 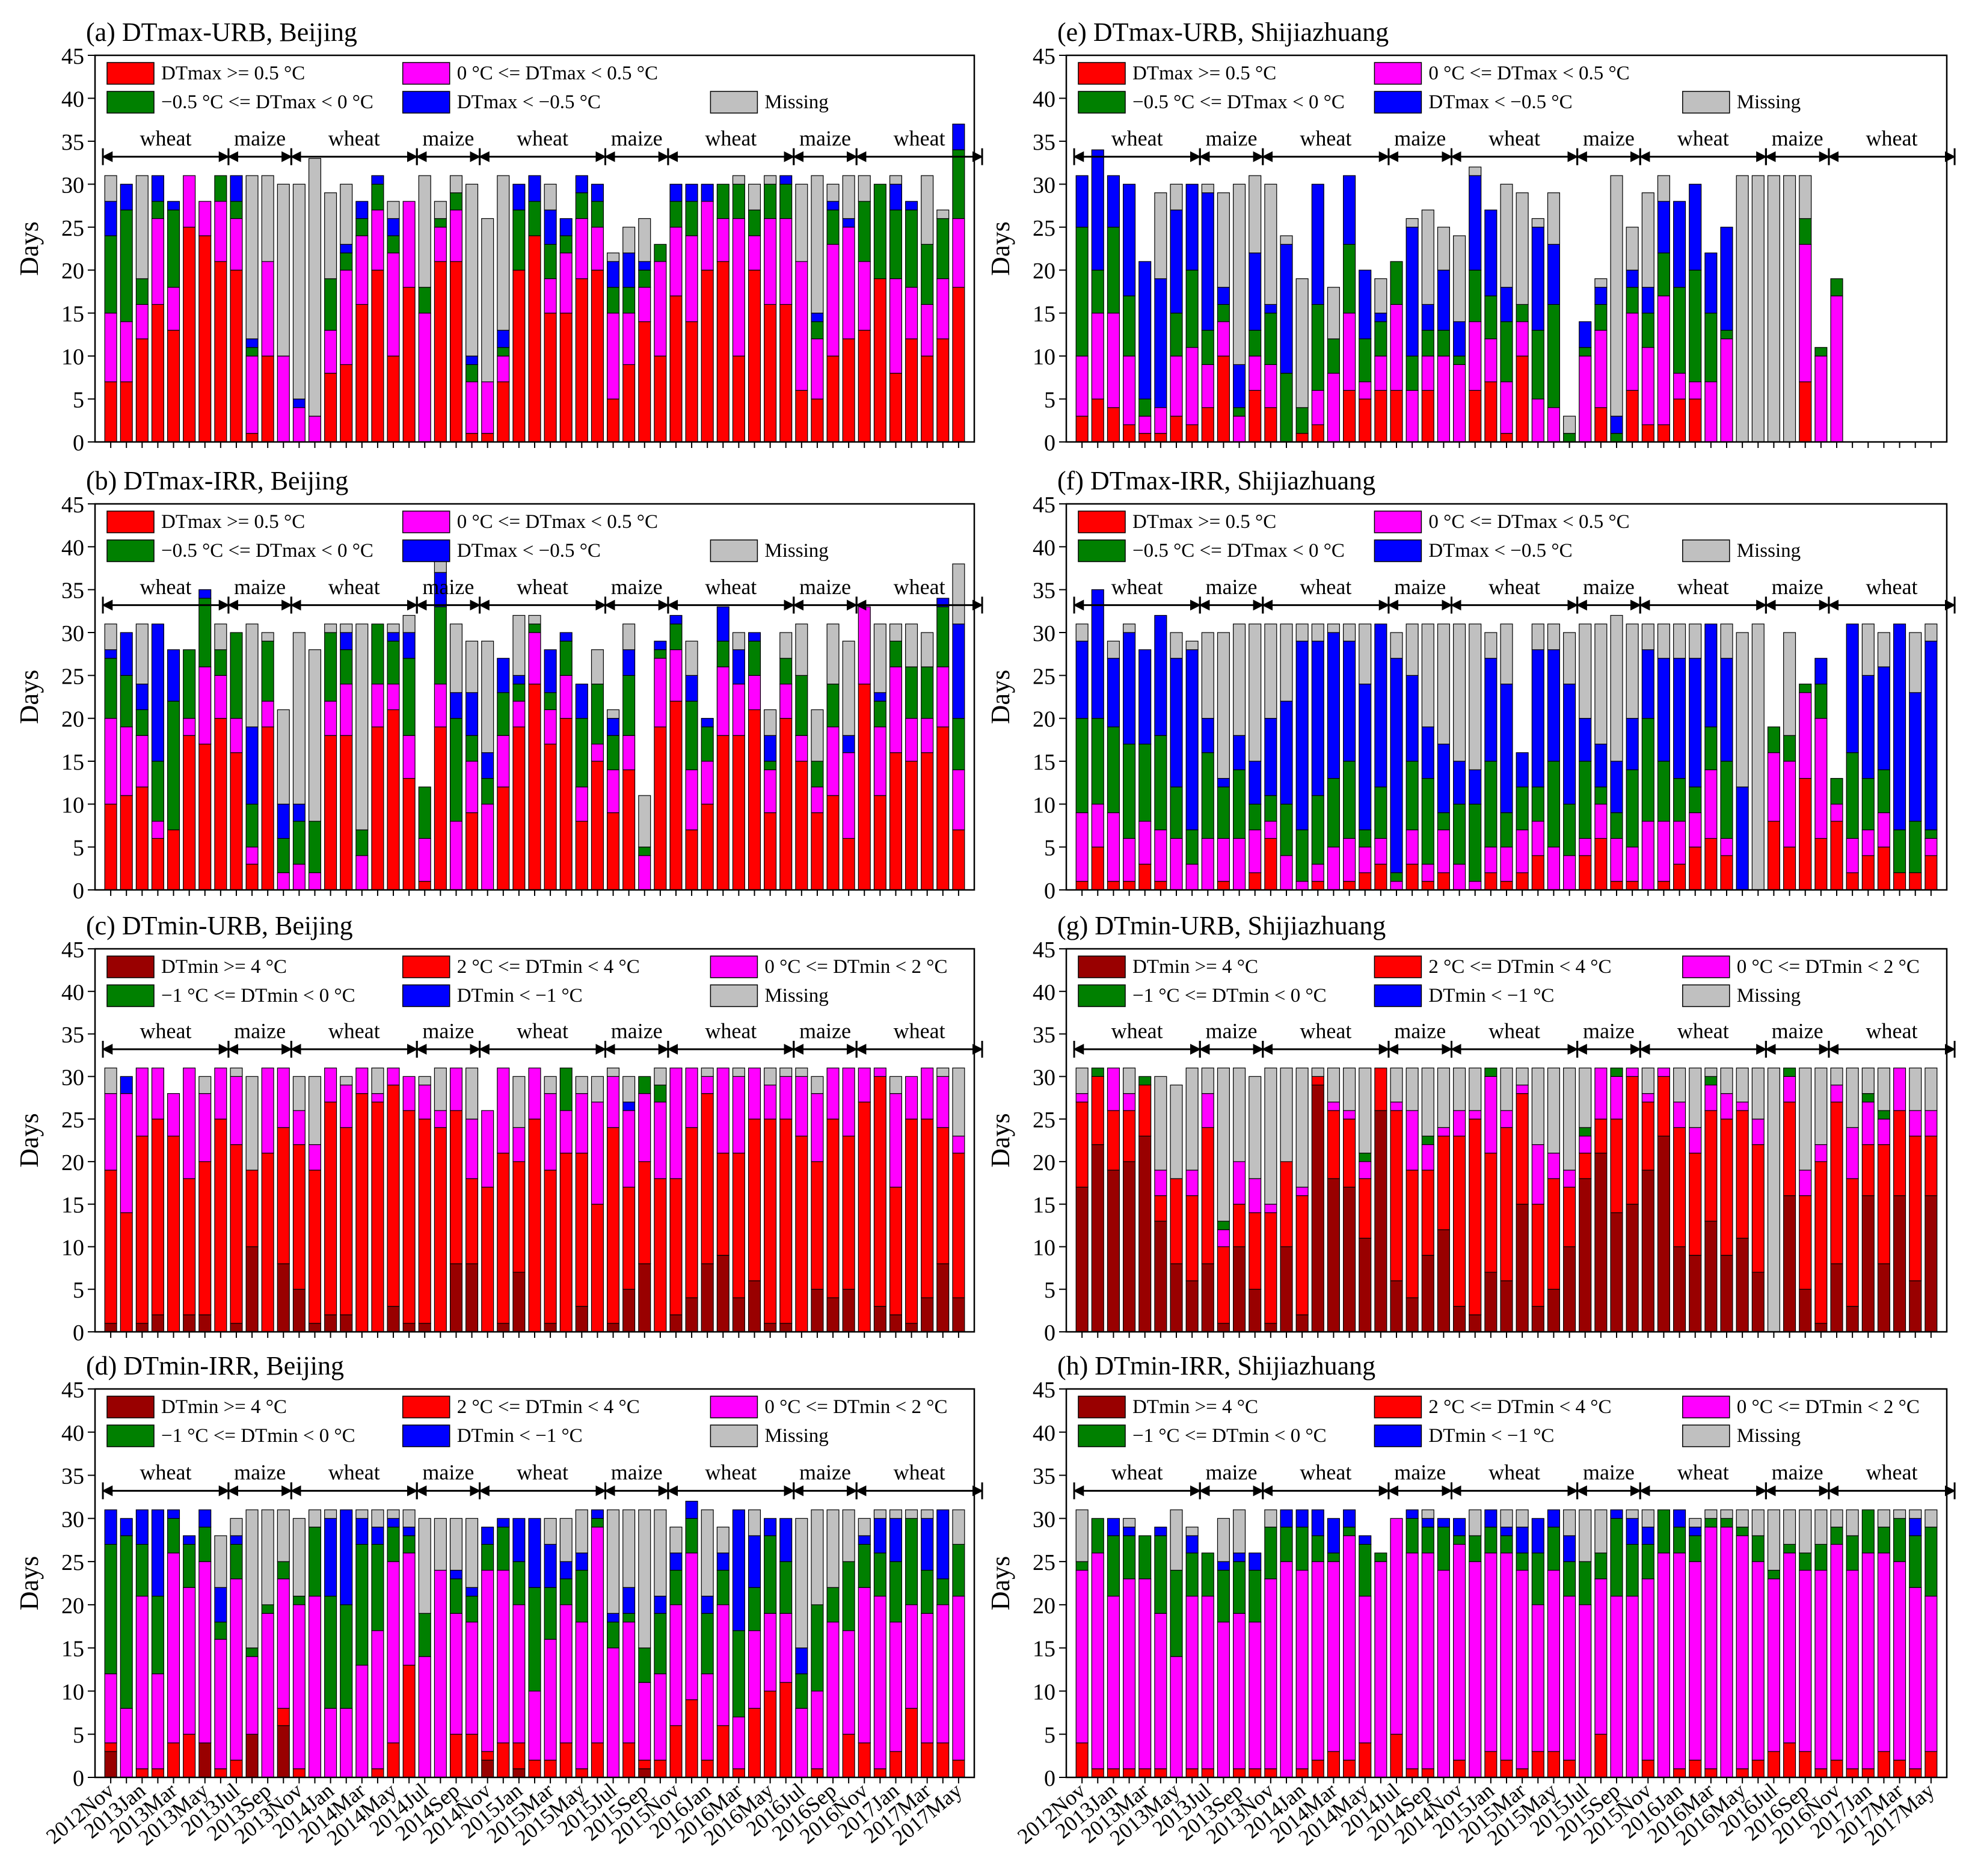 I want to click on legend-item: DTmin >= 4 °C, so click(x=197, y=1407).